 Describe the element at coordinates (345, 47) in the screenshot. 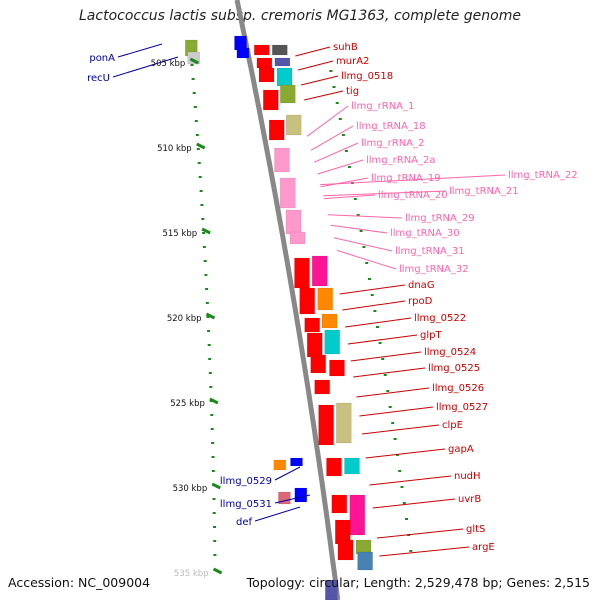

I see `gene-label: suhB` at that location.